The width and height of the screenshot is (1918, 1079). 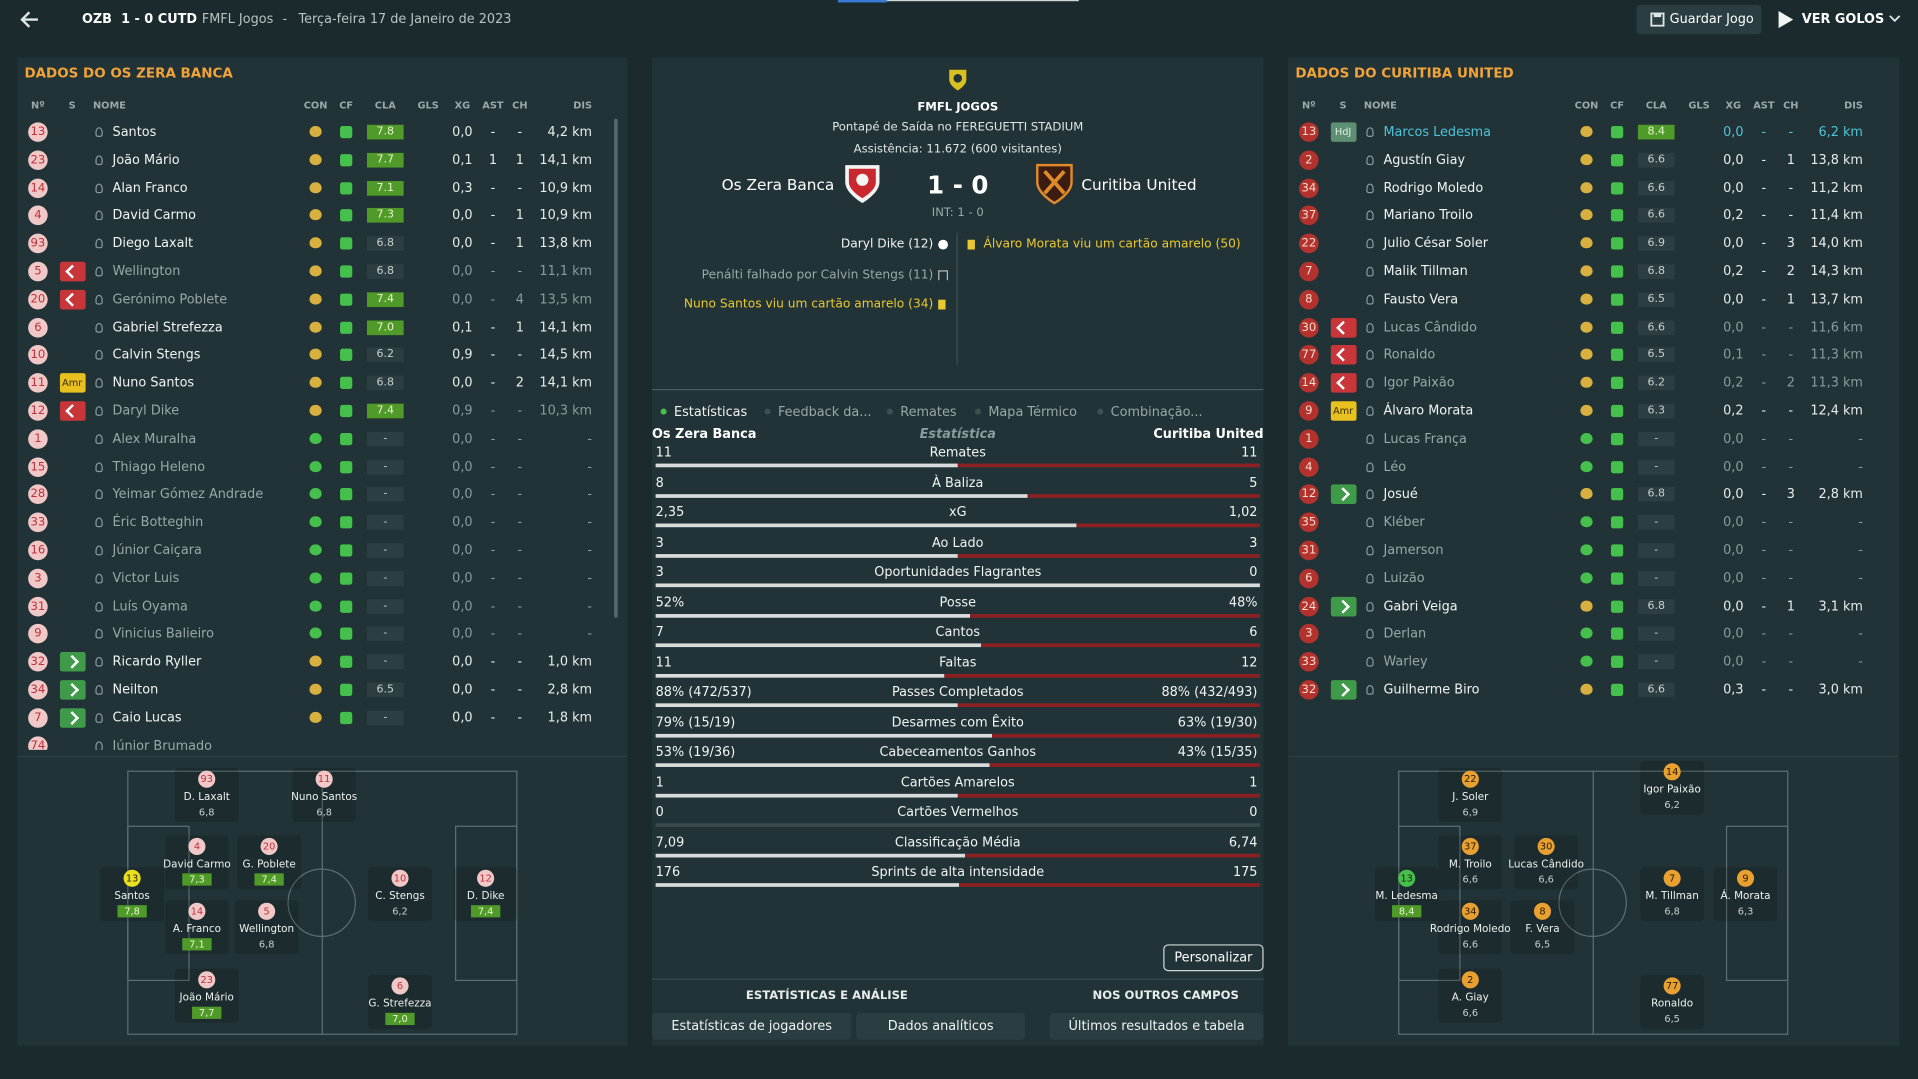 I want to click on pitch-player-name: C. Stengs, so click(x=400, y=896).